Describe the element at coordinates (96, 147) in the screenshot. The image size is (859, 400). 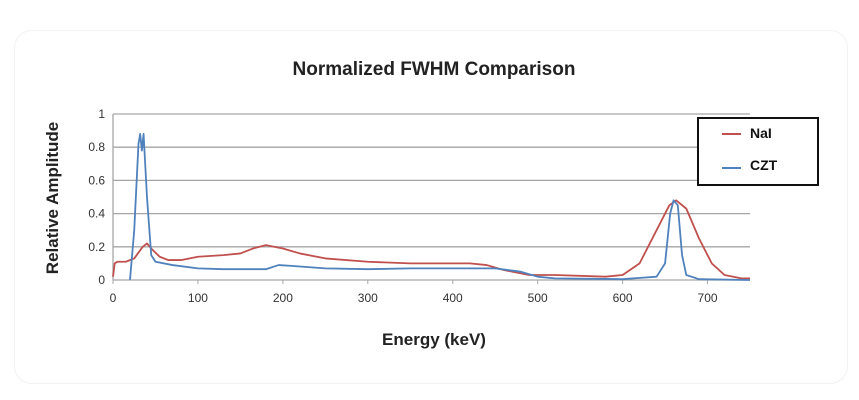
I see `y-tick-label: 0.8` at that location.